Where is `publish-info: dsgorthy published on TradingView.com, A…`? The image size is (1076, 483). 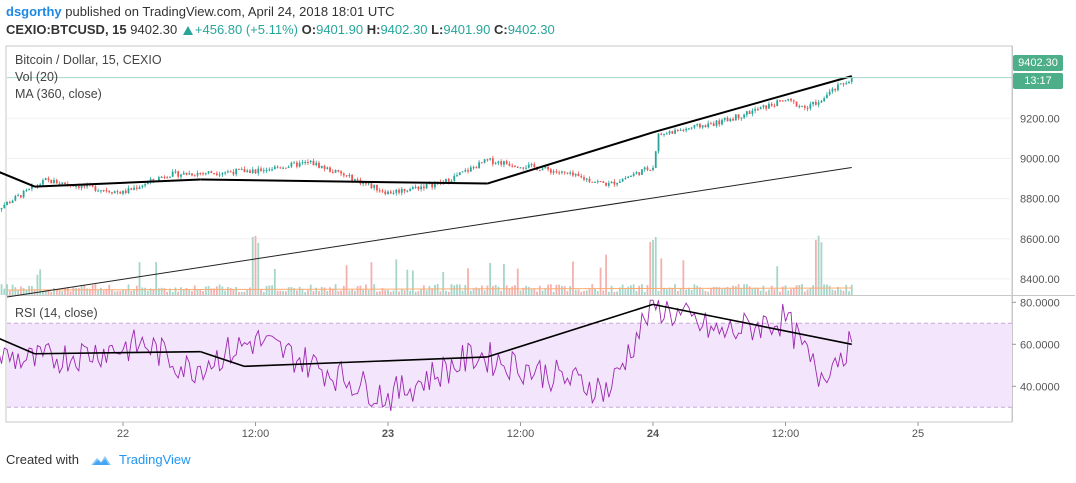
publish-info: dsgorthy published on TradingView.com, A… is located at coordinates (200, 11).